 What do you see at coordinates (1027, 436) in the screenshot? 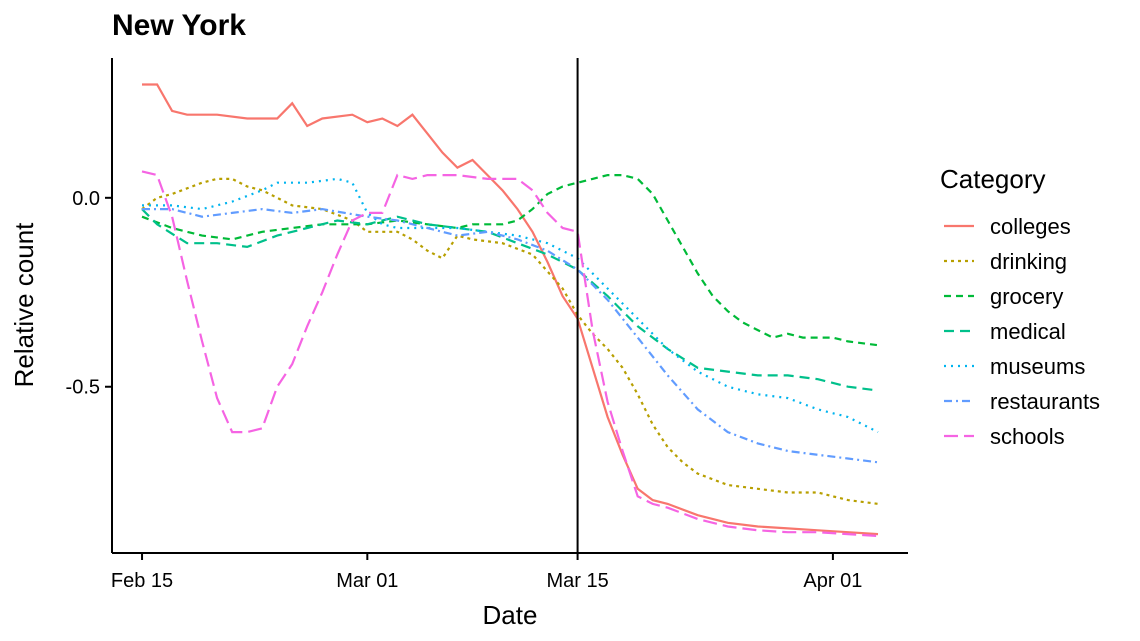
I see `legend-label-schools: schools` at bounding box center [1027, 436].